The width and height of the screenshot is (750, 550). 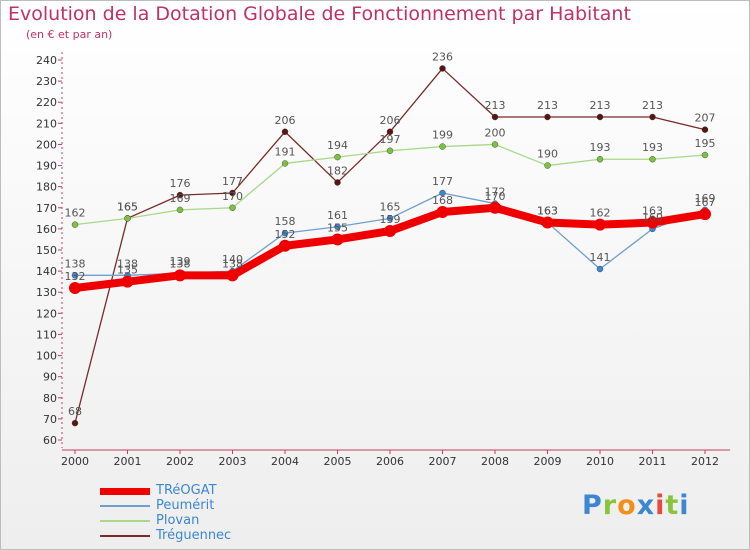 What do you see at coordinates (75, 461) in the screenshot?
I see `x-tick-label: 2000` at bounding box center [75, 461].